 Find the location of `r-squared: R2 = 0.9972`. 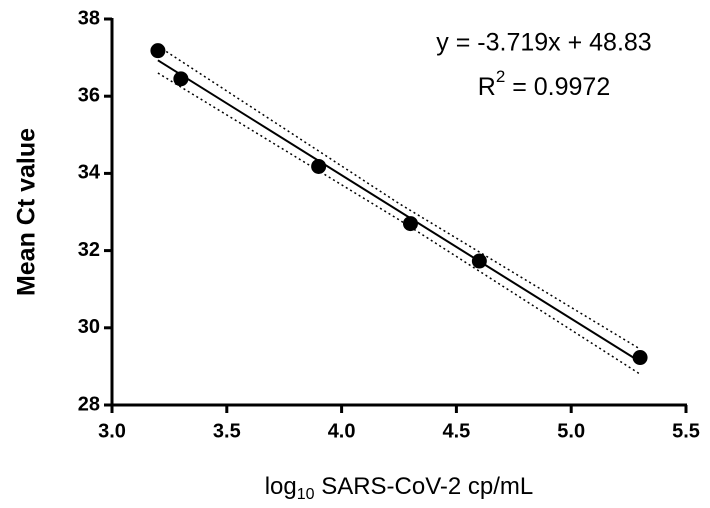

r-squared: R2 = 0.9972 is located at coordinates (544, 83).